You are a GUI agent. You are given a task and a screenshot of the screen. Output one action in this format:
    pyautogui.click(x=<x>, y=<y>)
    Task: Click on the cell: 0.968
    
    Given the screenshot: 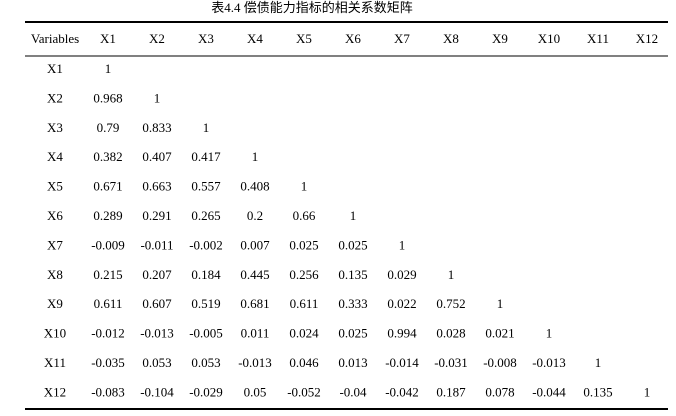 What is the action you would take?
    pyautogui.click(x=107, y=97)
    